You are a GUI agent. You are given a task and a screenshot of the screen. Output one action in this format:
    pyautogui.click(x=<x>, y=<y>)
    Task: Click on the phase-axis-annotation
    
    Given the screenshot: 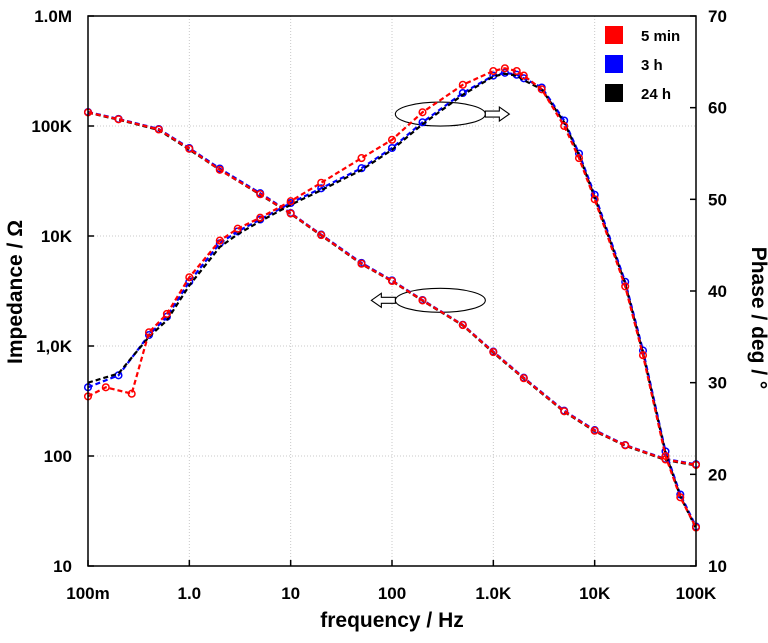 What is the action you would take?
    pyautogui.click(x=452, y=114)
    